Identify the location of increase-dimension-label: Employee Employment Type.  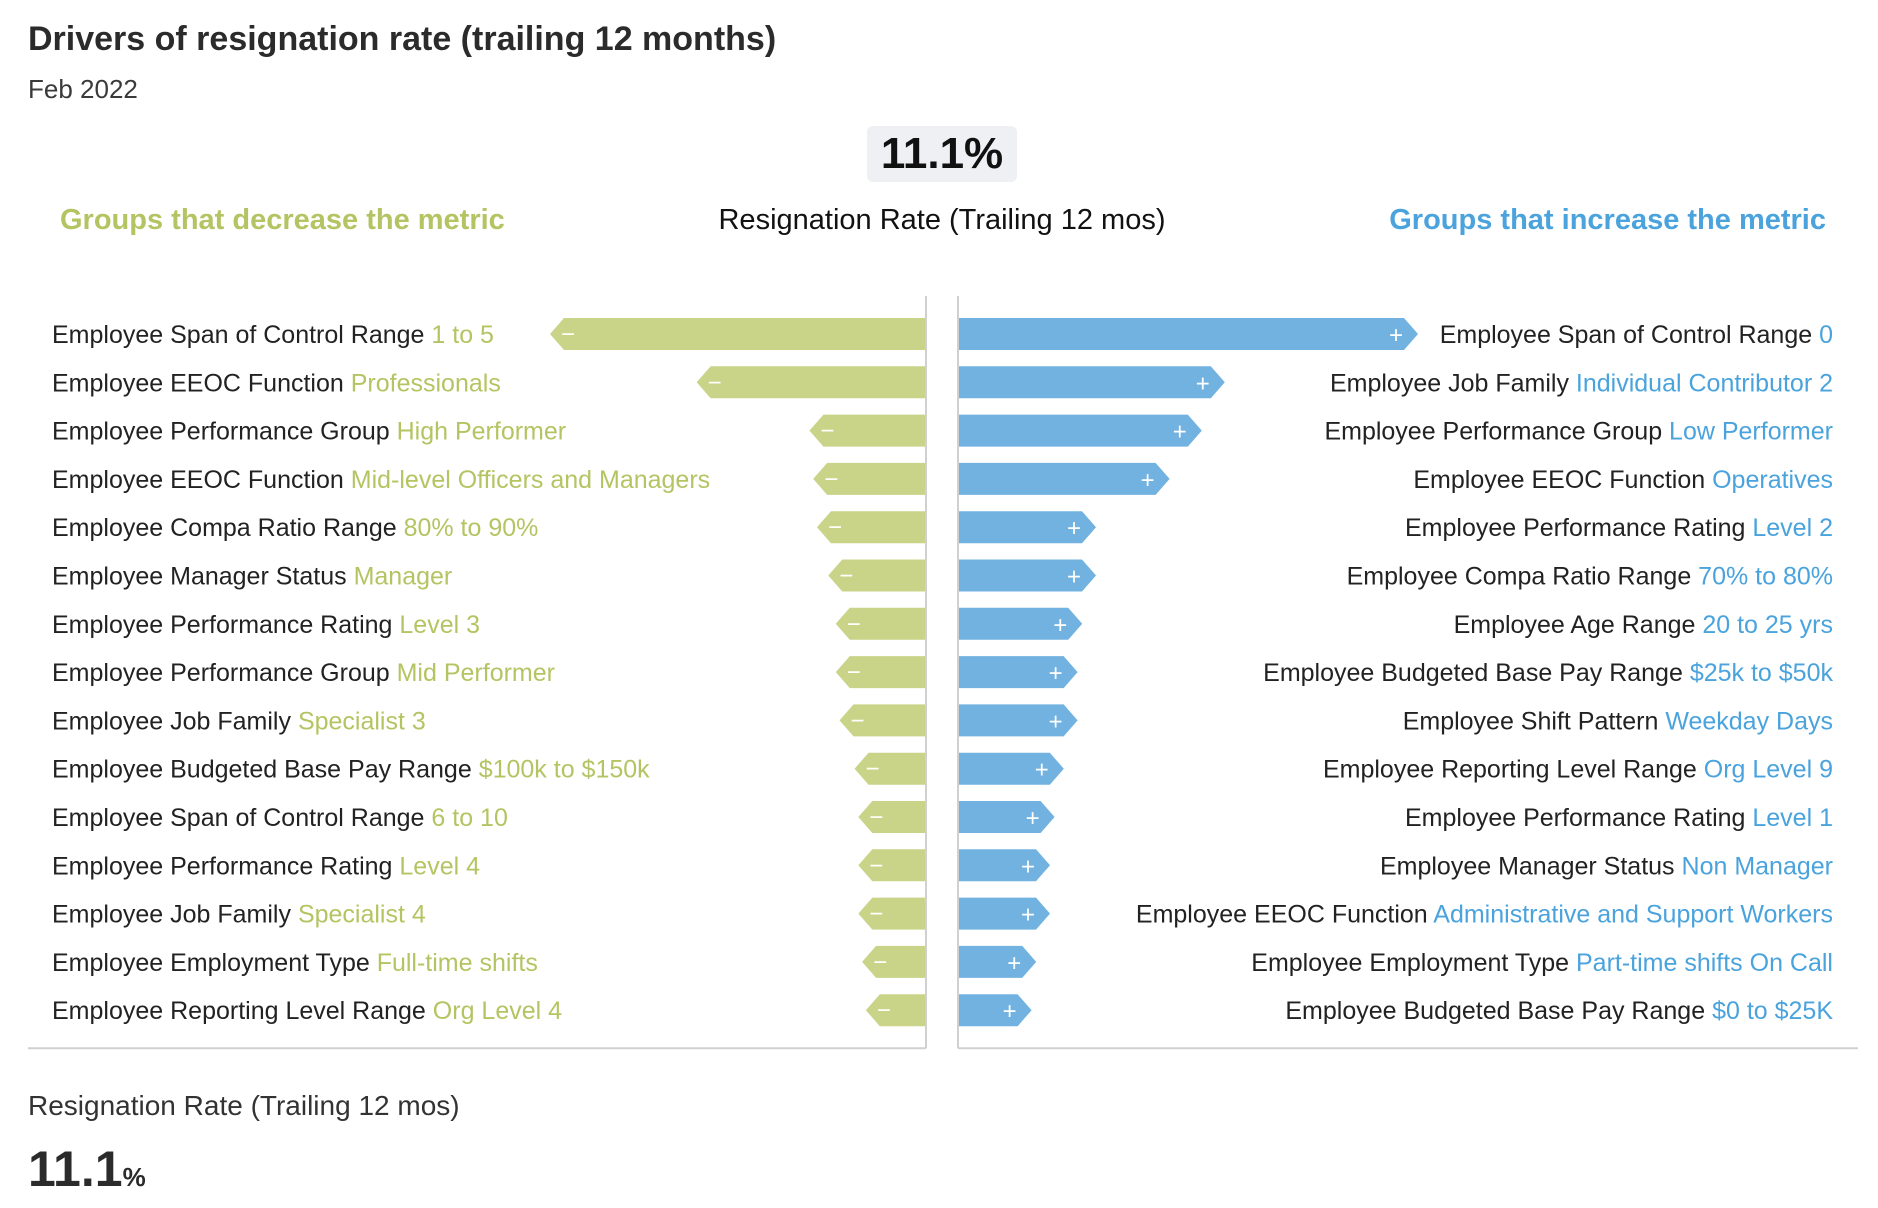
(1413, 963).